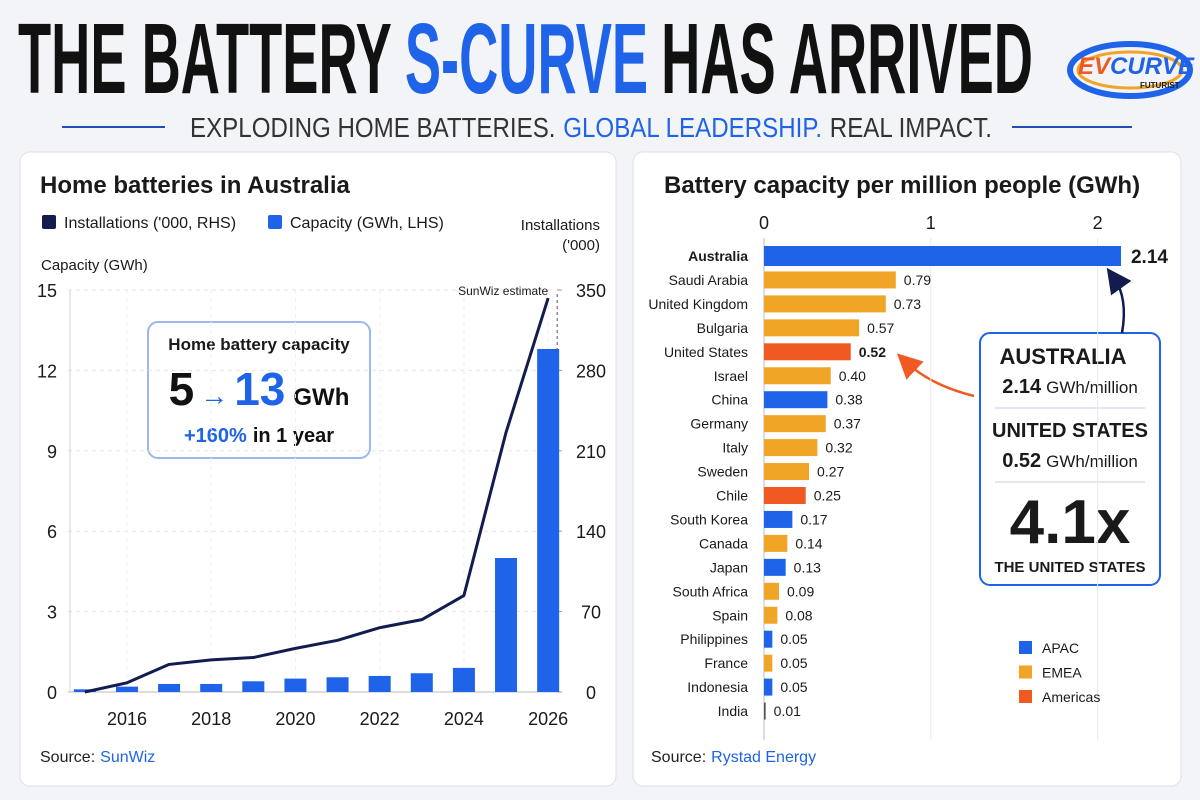 The image size is (1200, 800). Describe the element at coordinates (709, 519) in the screenshot. I see `category-label: South Korea` at that location.